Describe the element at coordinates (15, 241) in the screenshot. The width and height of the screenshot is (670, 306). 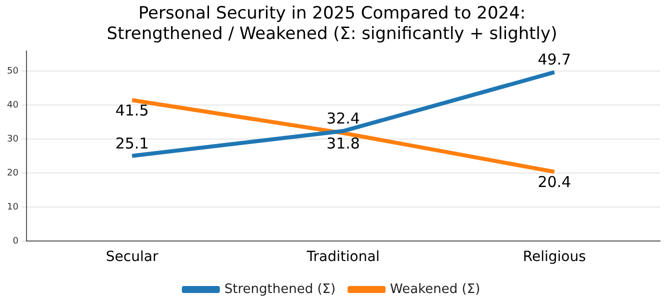
I see `y-tick-label: 0` at that location.